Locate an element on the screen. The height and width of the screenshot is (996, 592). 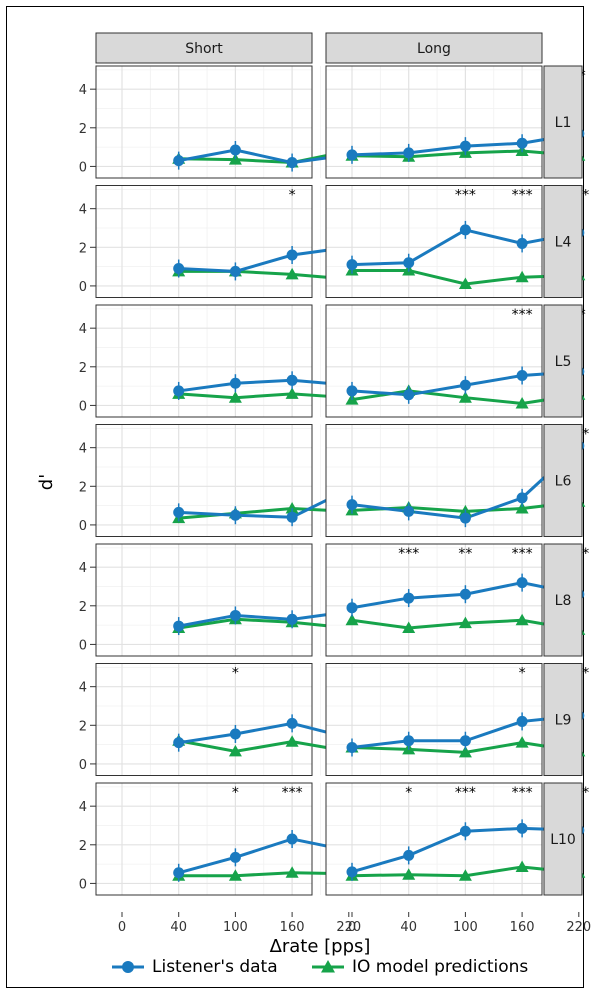
x-tick-label: 220 is located at coordinates (578, 927).